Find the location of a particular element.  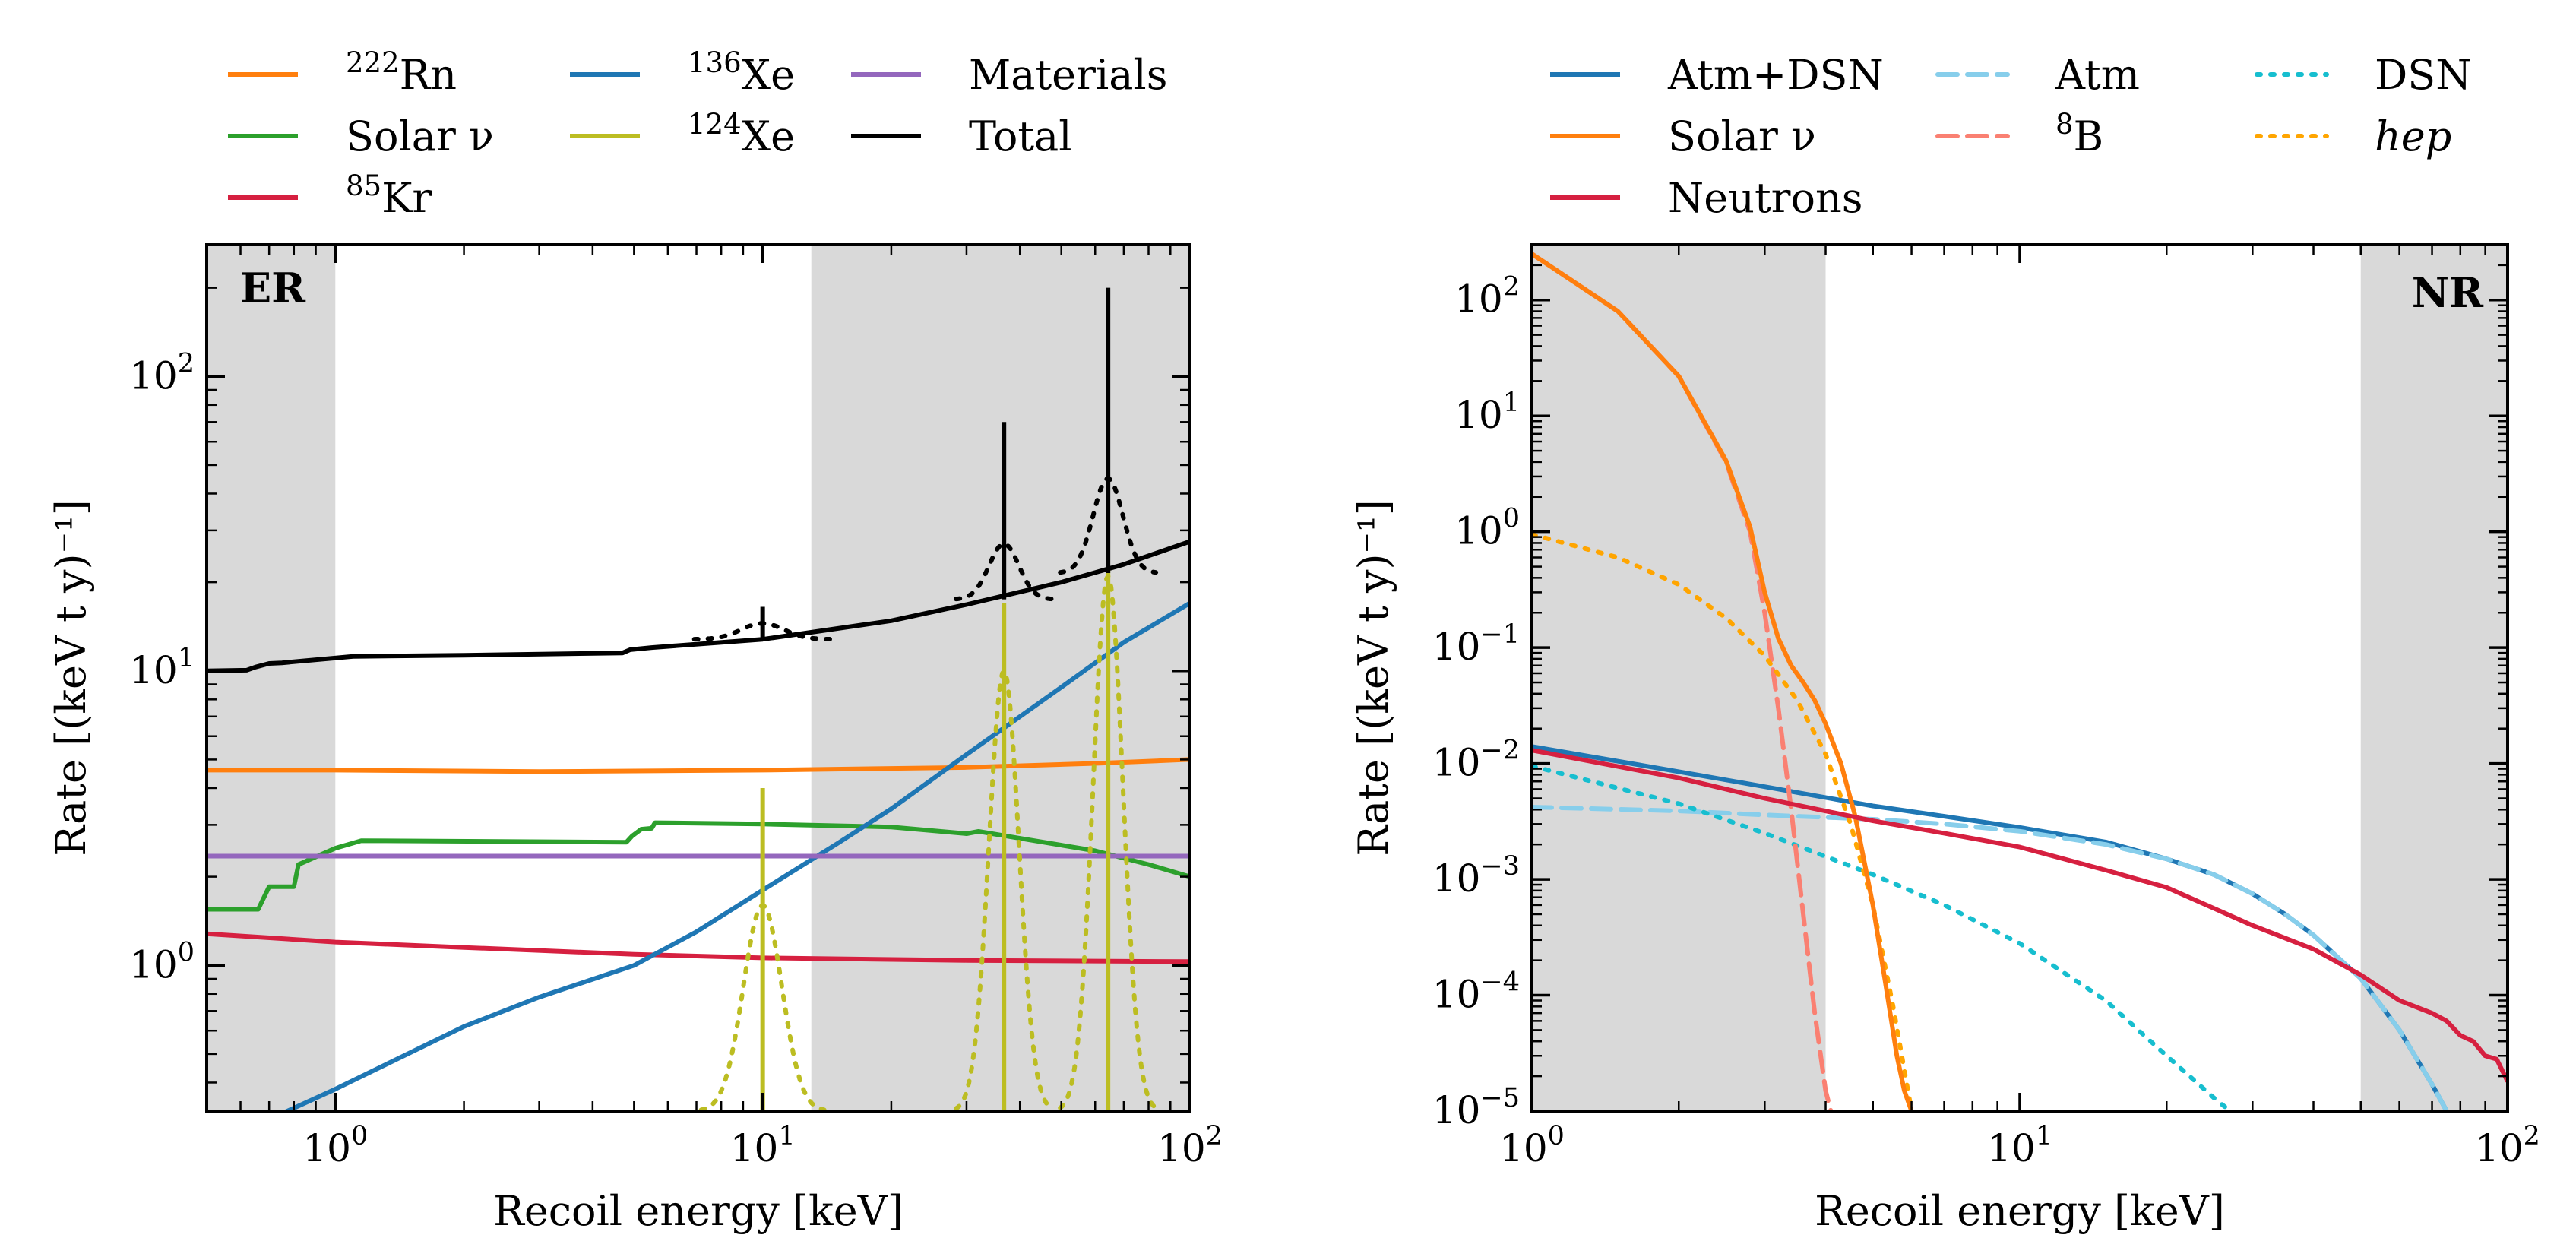

series-neutrons is located at coordinates (2020, 915).